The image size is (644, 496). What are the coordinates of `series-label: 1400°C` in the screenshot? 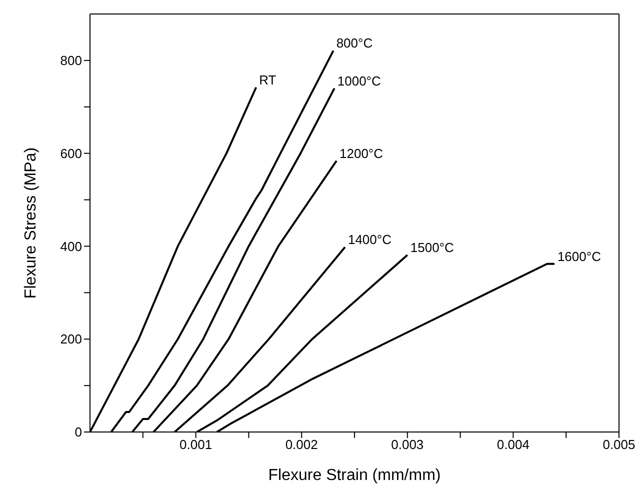 It's located at (370, 240).